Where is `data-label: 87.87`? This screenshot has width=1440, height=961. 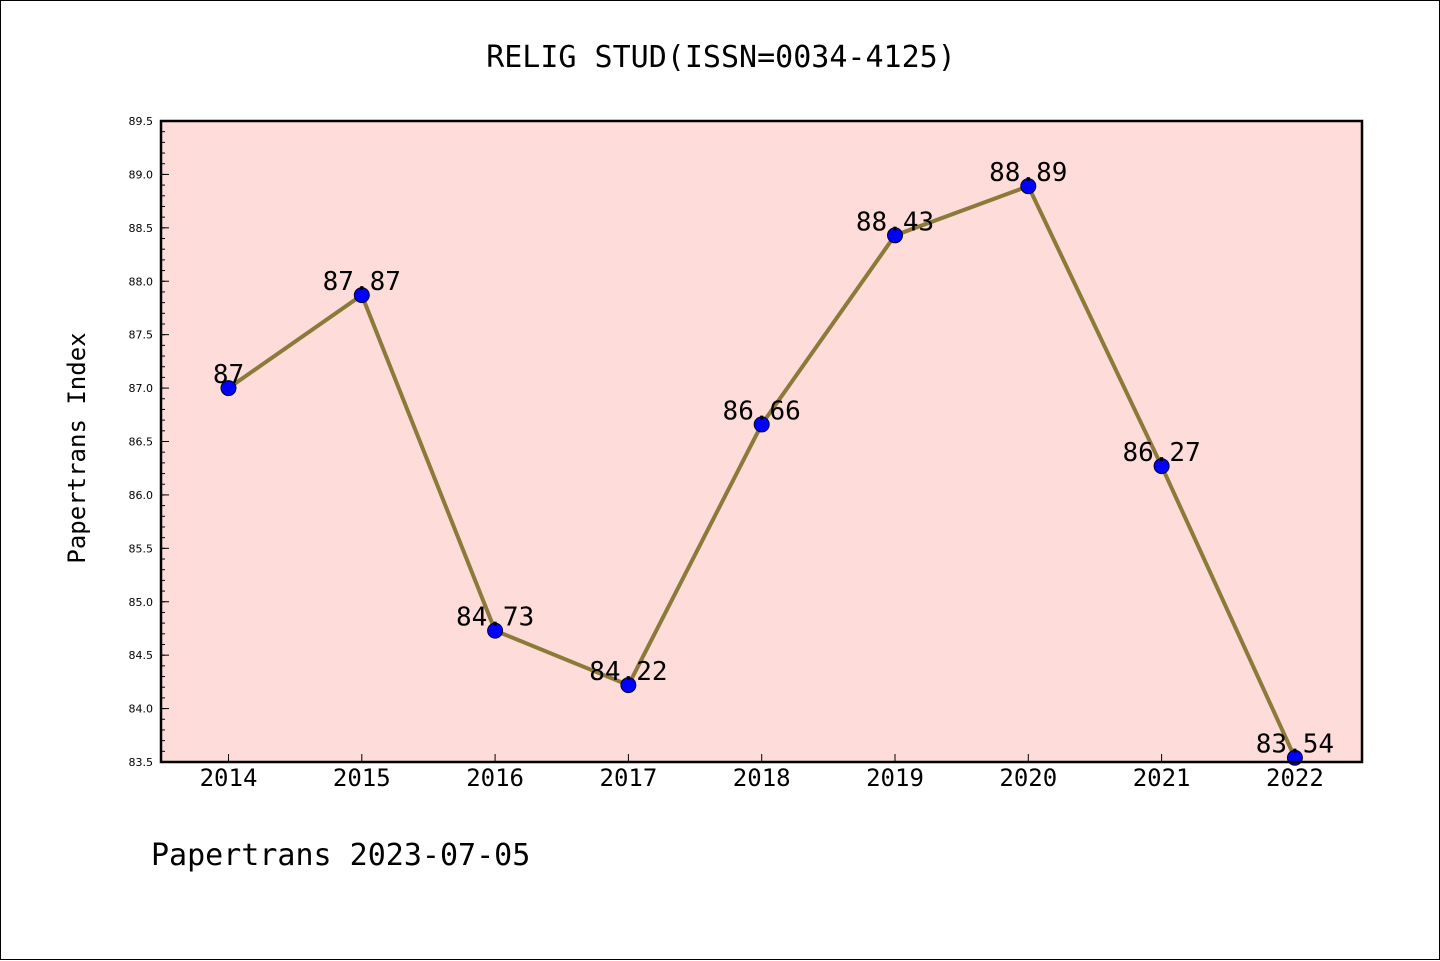
data-label: 87.87 is located at coordinates (362, 282).